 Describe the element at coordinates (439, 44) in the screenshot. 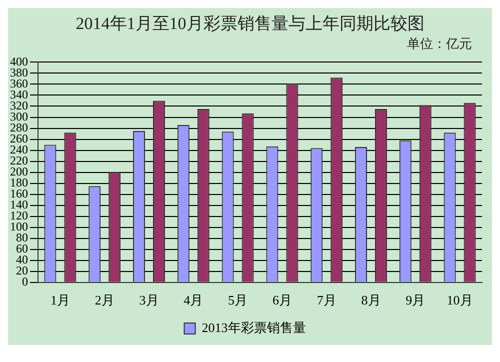

I see `text: 单位：亿元` at that location.